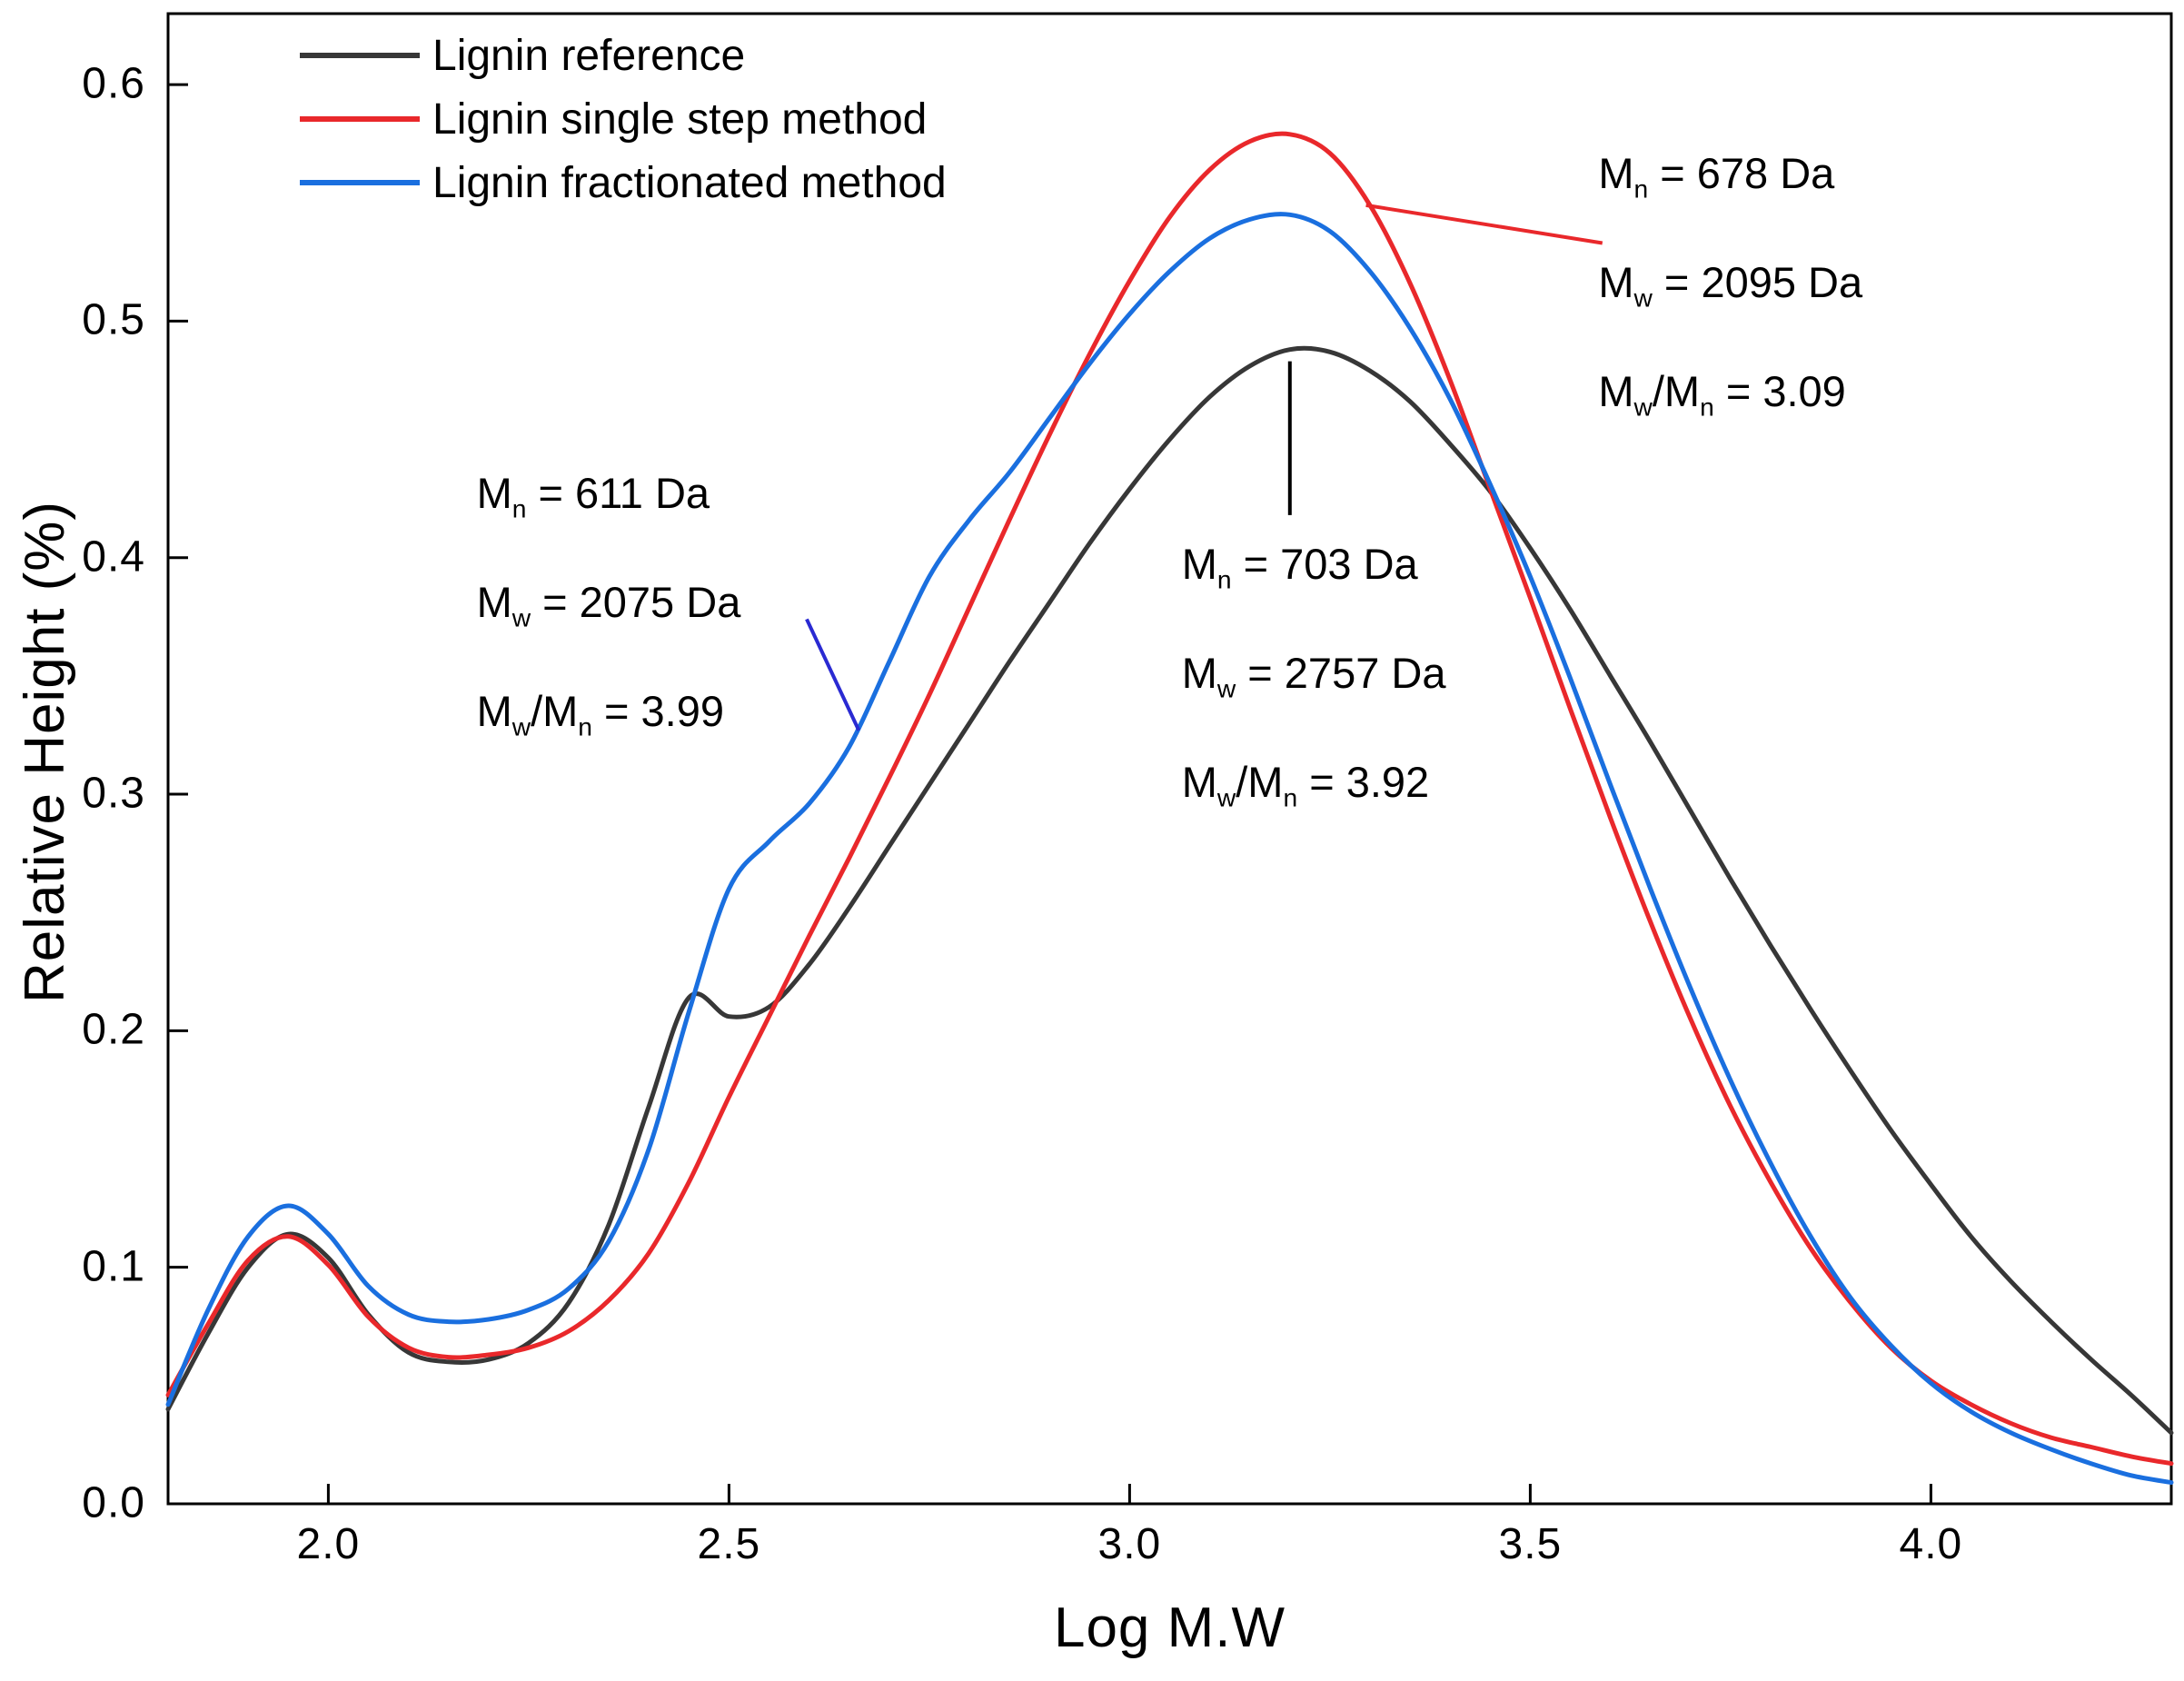 The image size is (2184, 1681). Describe the element at coordinates (1722, 395) in the screenshot. I see `annotation-line: Mw/Mn = 3.09` at that location.